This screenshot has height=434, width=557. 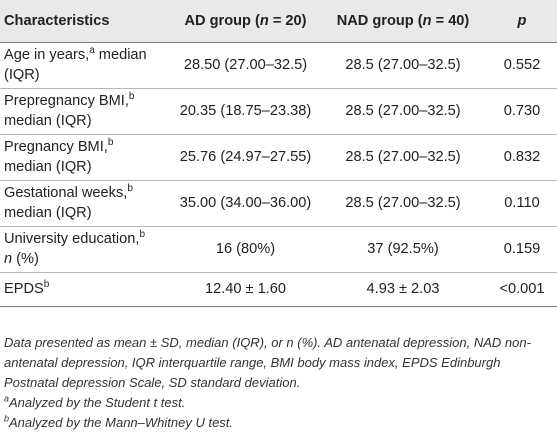 I want to click on row-label: EPDSb, so click(x=86, y=289).